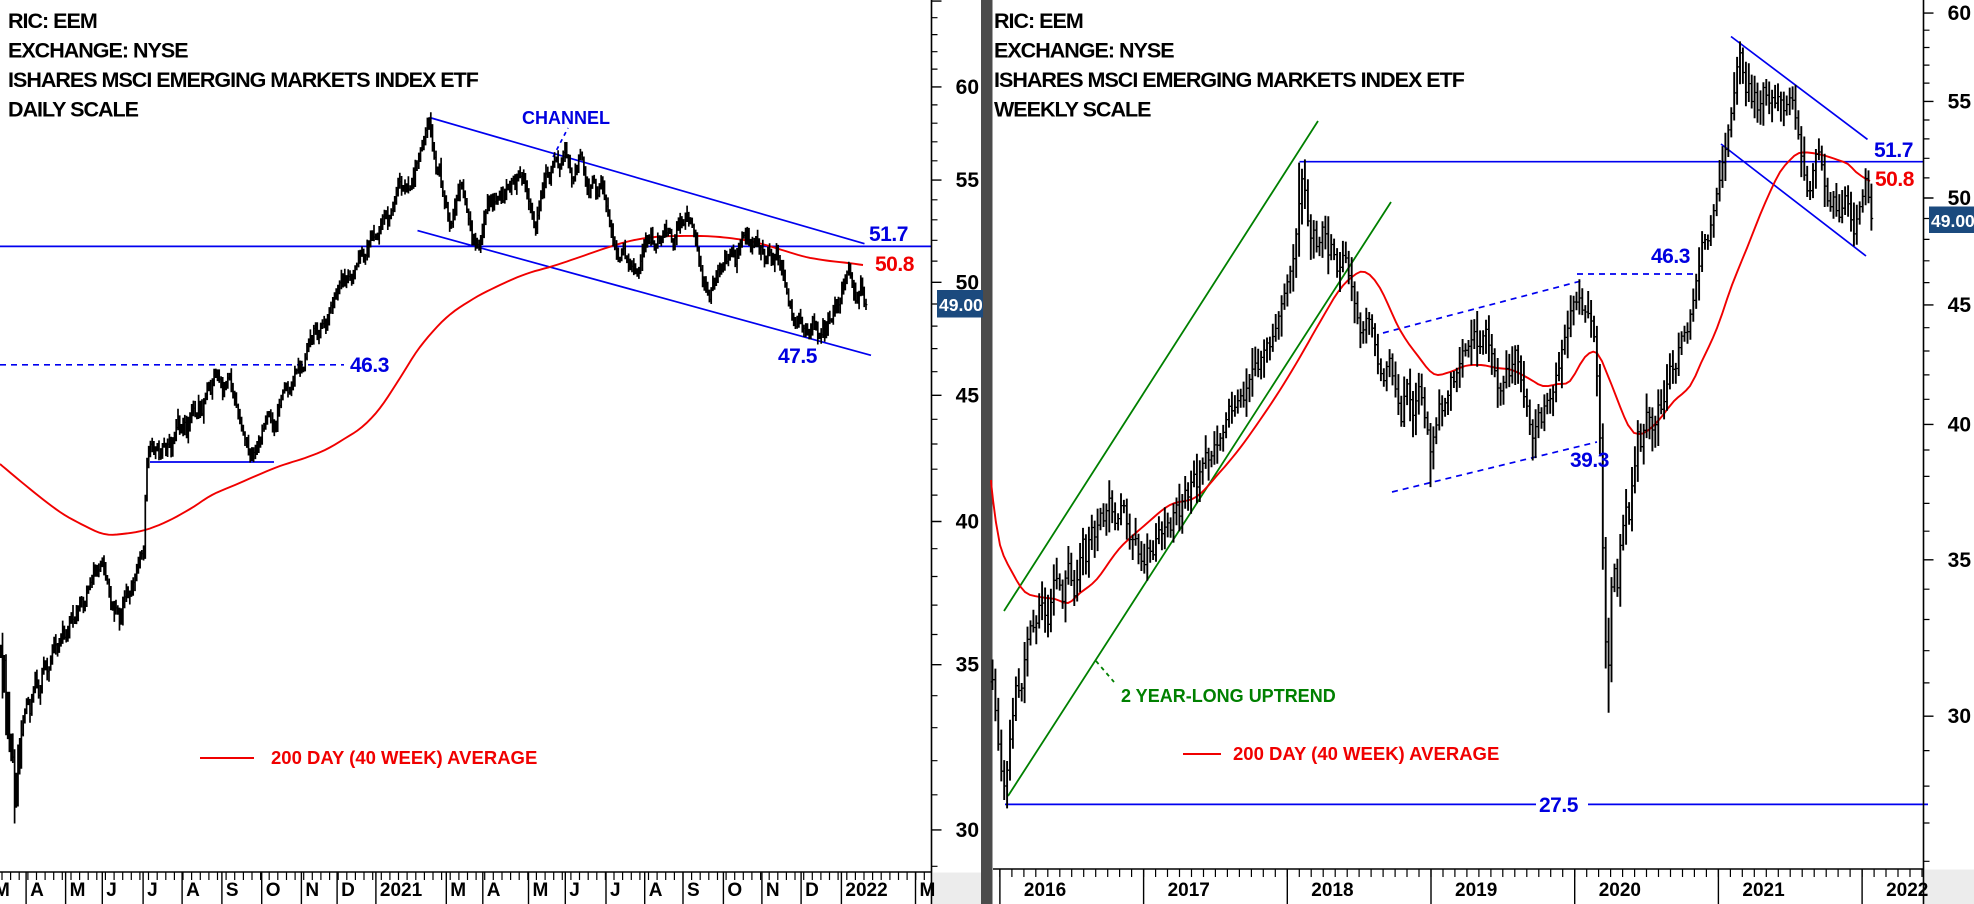  What do you see at coordinates (1620, 890) in the screenshot?
I see `svg-text: 2020` at bounding box center [1620, 890].